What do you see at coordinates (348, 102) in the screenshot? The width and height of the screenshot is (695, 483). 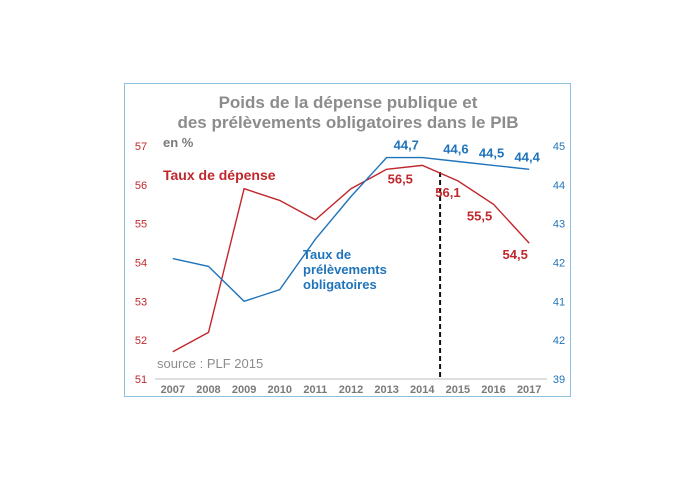 I see `chart-title-line-1: Poids de la dépense publique et` at bounding box center [348, 102].